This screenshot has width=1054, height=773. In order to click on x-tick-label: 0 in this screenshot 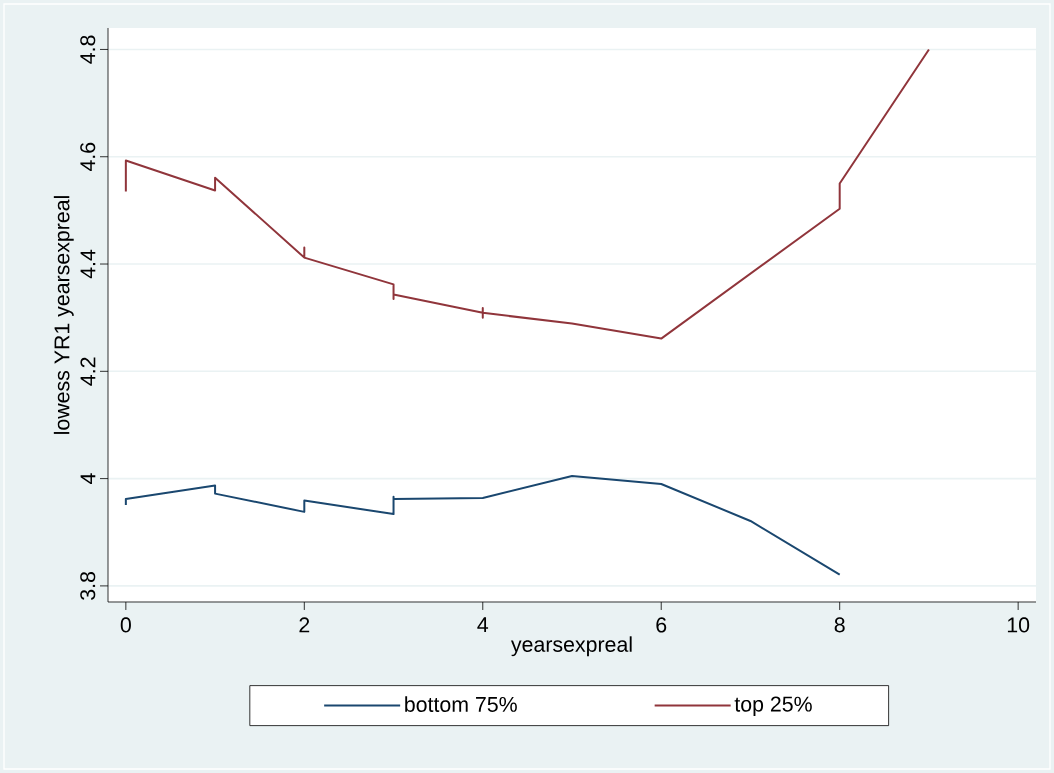, I will do `click(125, 625)`.